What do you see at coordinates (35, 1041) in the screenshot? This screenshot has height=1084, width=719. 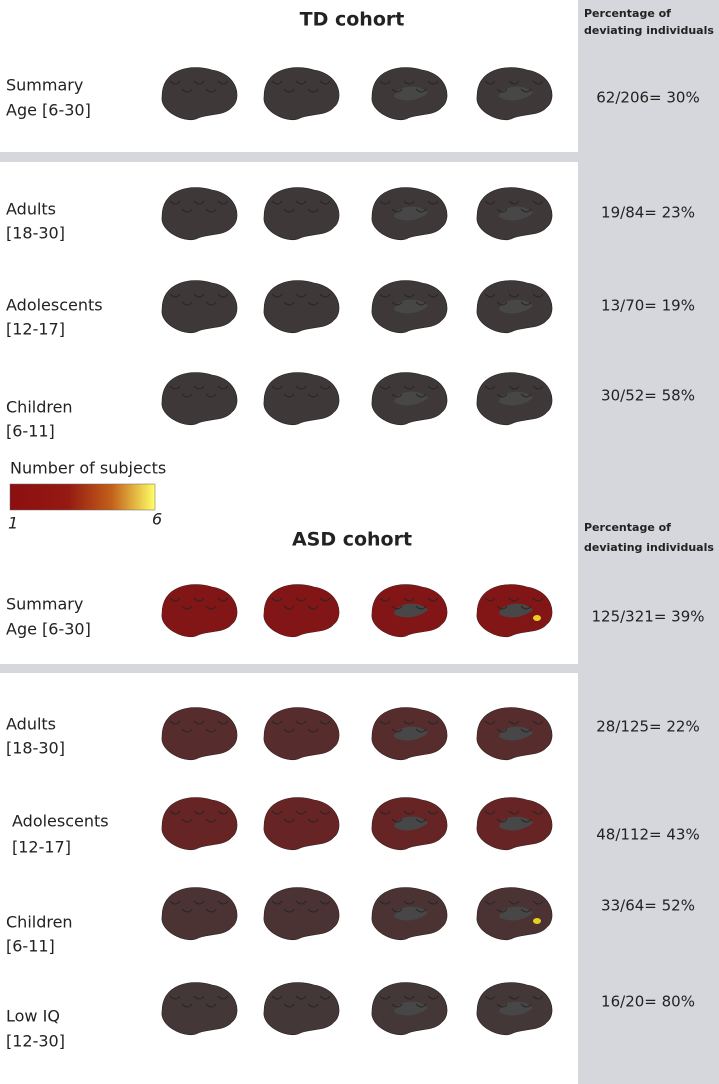 I see `row-label: [12-30]` at bounding box center [35, 1041].